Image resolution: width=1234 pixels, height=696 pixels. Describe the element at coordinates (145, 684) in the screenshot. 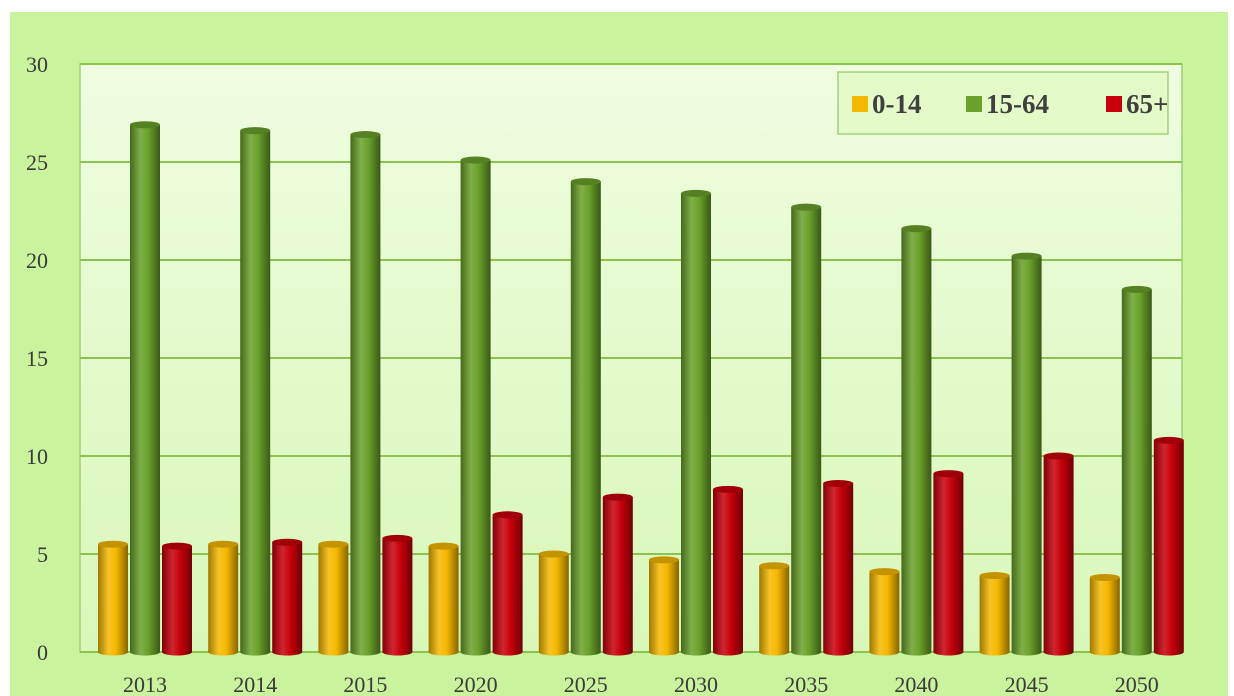

I see `x-tick-label: 2013` at that location.